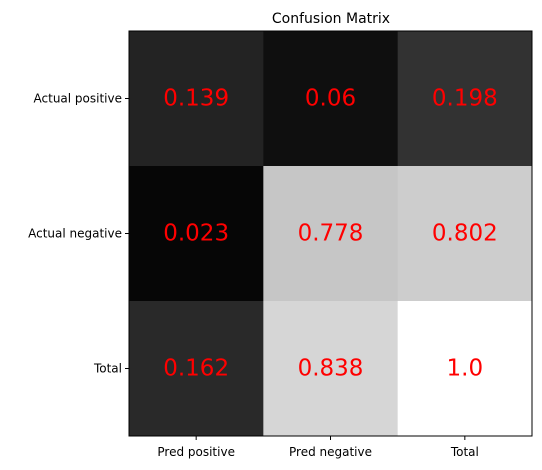 This screenshot has height=470, width=542. I want to click on heatmap-cell-r2-c1, so click(196, 234).